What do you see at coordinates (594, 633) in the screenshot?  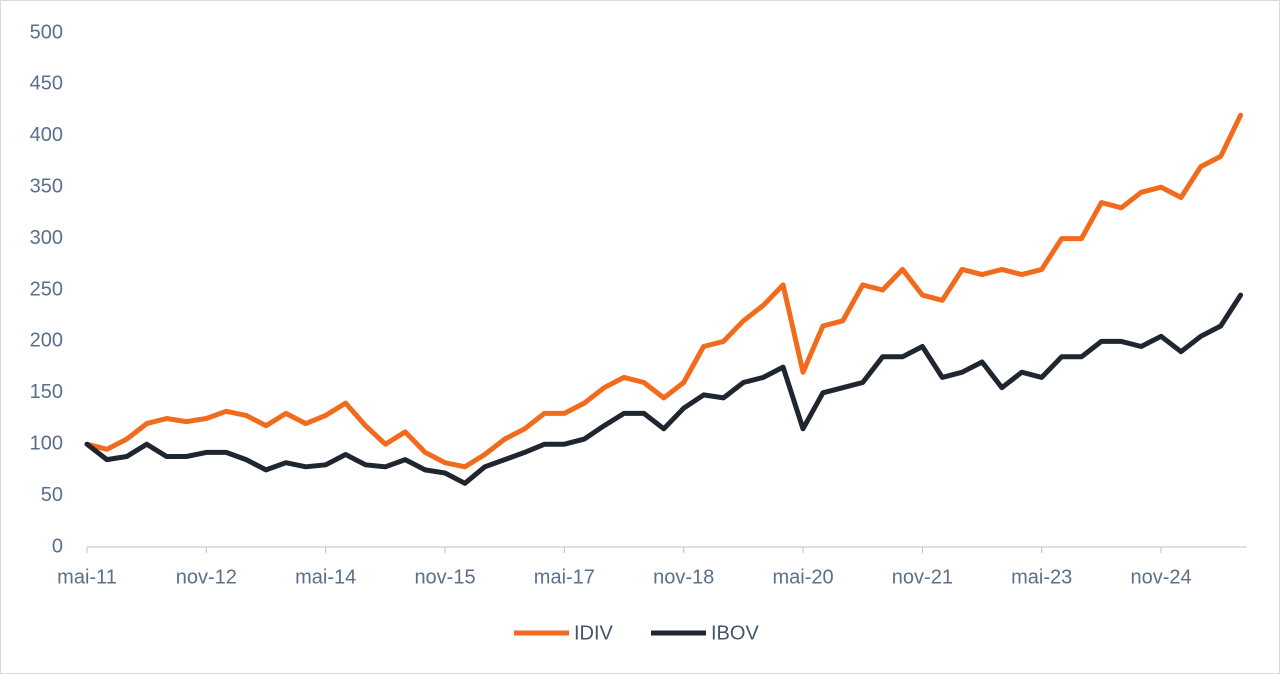 I see `legend-label: IDIV` at bounding box center [594, 633].